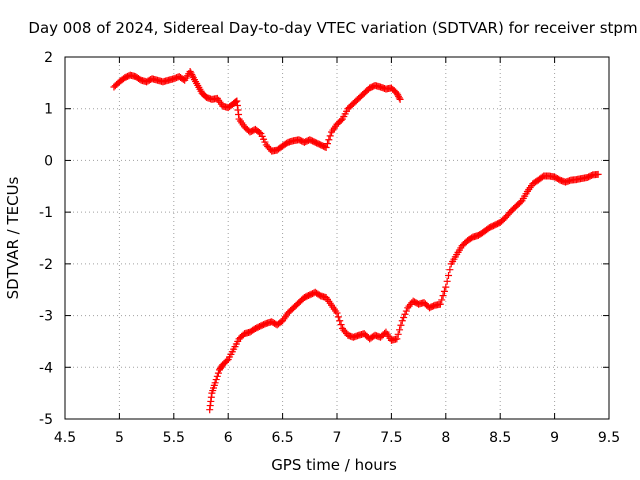 Image resolution: width=640 pixels, height=480 pixels. Describe the element at coordinates (228, 438) in the screenshot. I see `x-tick-label: 6` at that location.